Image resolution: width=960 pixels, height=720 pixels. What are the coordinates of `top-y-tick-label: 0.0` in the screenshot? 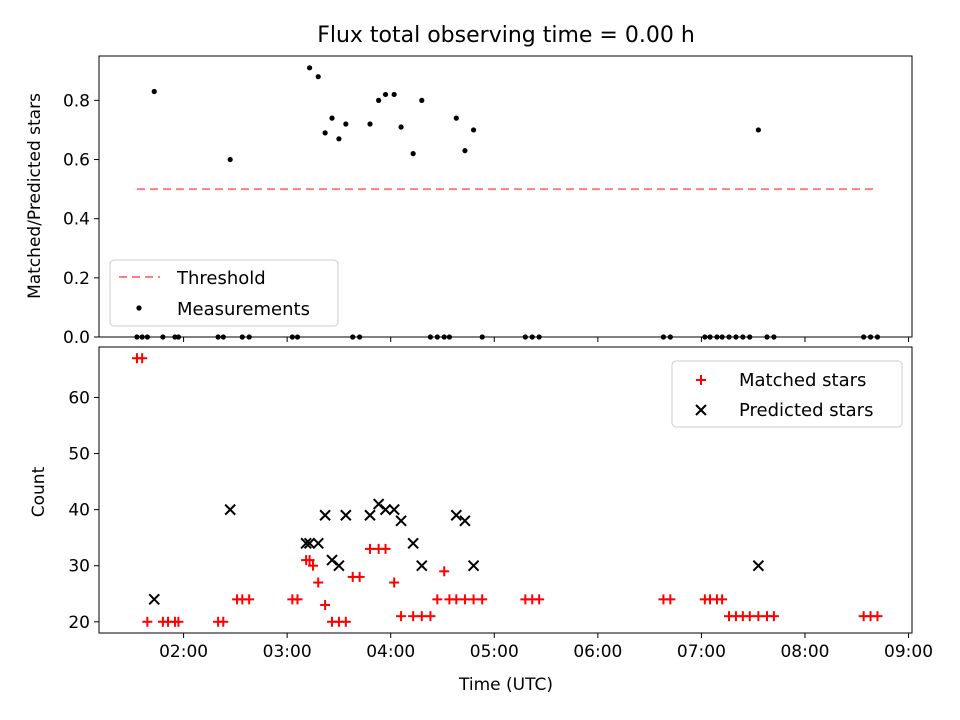 It's located at (76, 338).